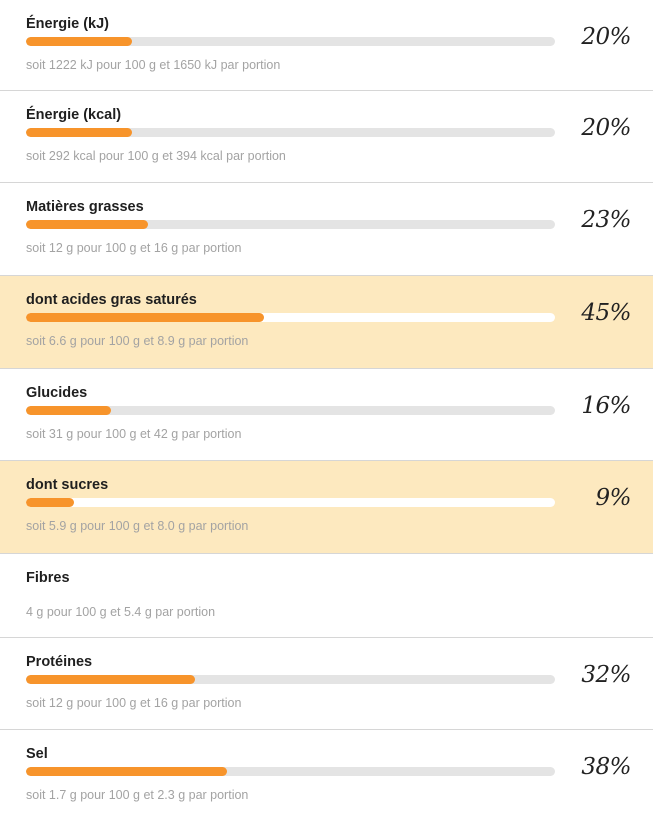 Image resolution: width=653 pixels, height=820 pixels. I want to click on nutrient-label: Sel, so click(37, 754).